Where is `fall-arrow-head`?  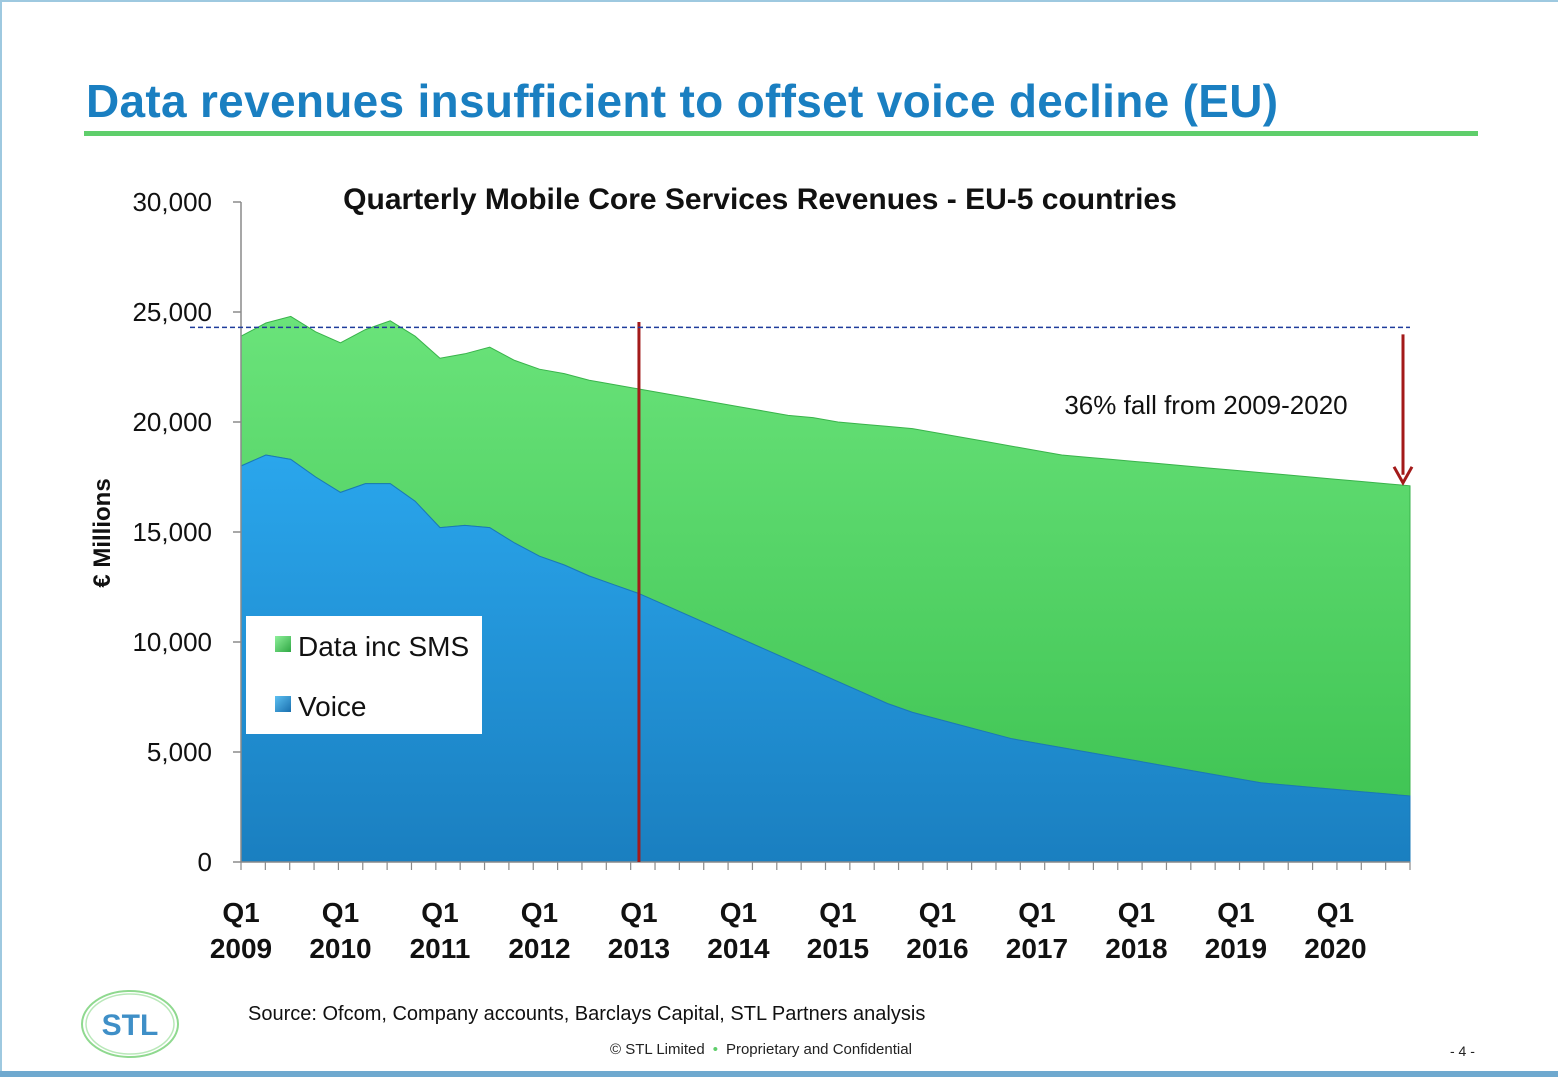
fall-arrow-head is located at coordinates (1403, 476).